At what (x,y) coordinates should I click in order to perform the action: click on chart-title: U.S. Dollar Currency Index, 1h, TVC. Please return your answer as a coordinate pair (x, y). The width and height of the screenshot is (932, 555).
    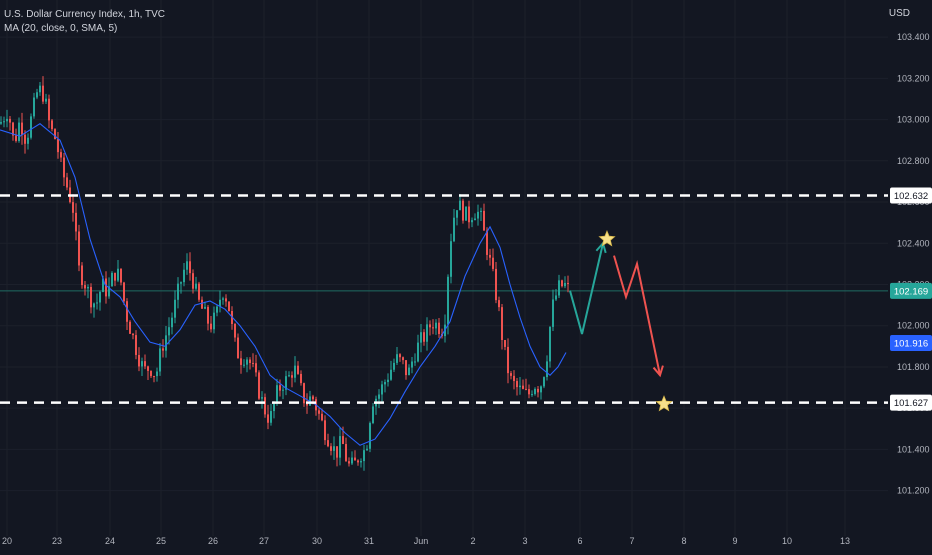
    Looking at the image, I should click on (84, 14).